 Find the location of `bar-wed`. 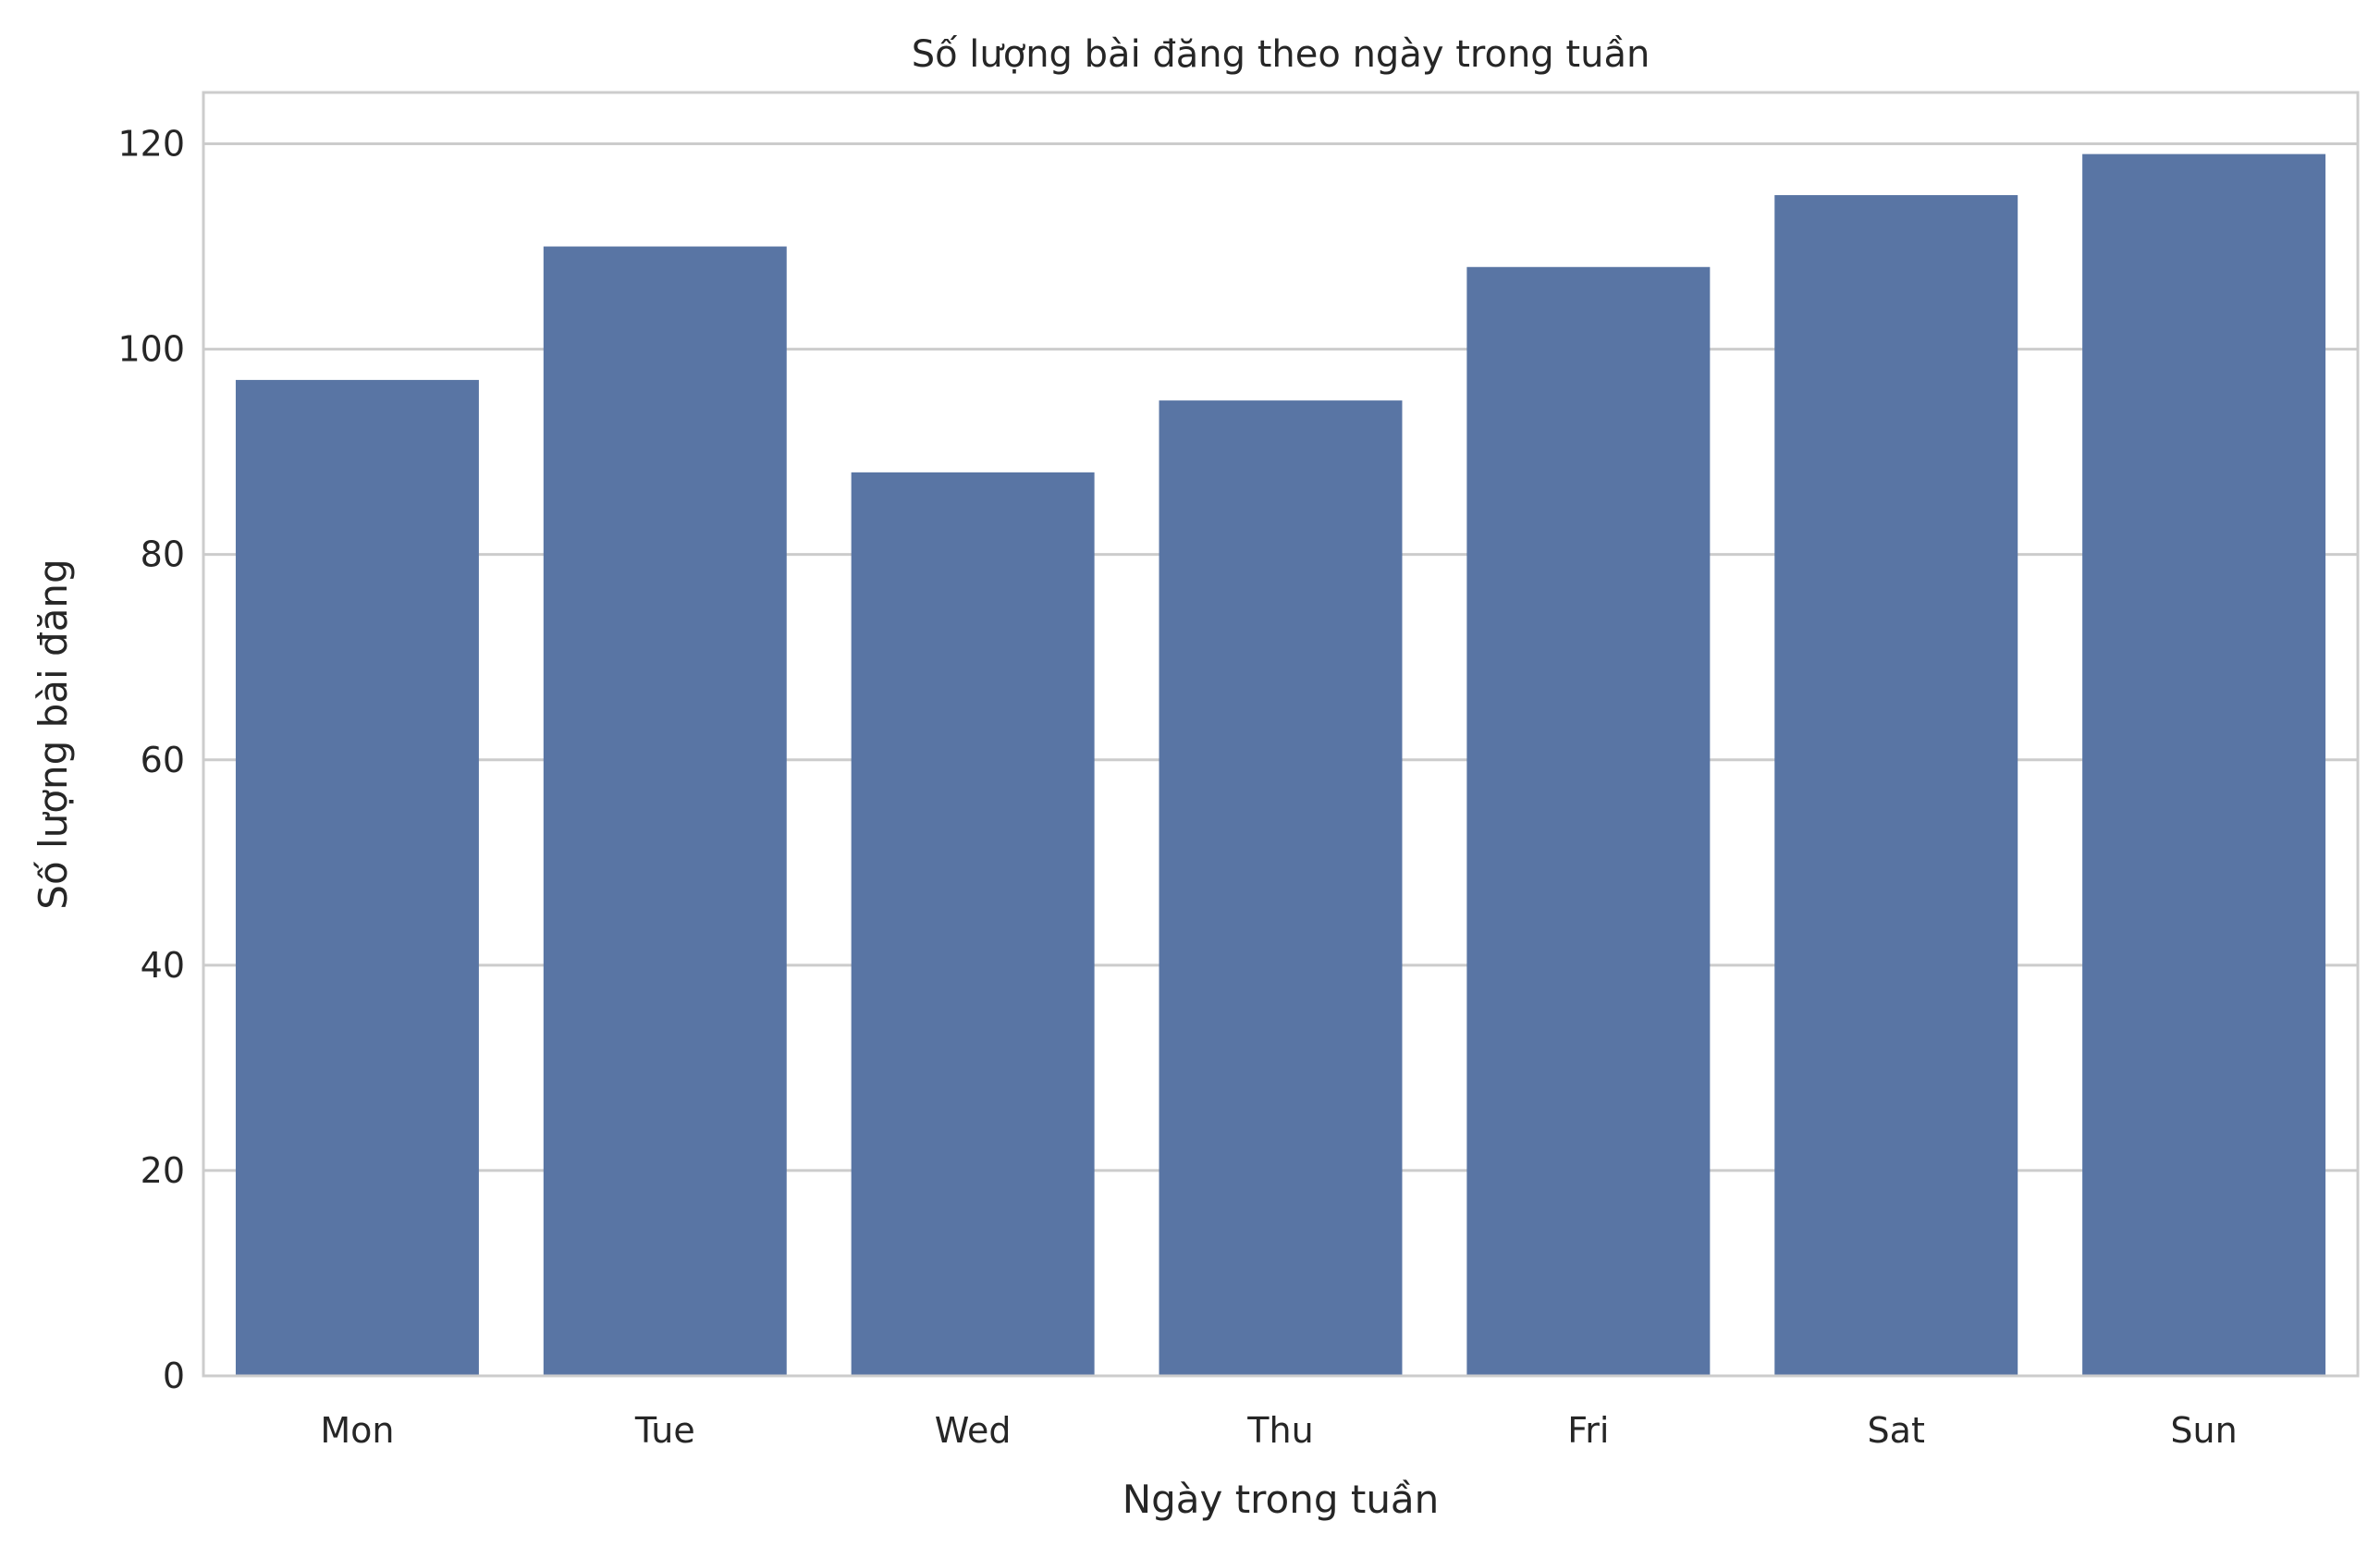

bar-wed is located at coordinates (973, 924).